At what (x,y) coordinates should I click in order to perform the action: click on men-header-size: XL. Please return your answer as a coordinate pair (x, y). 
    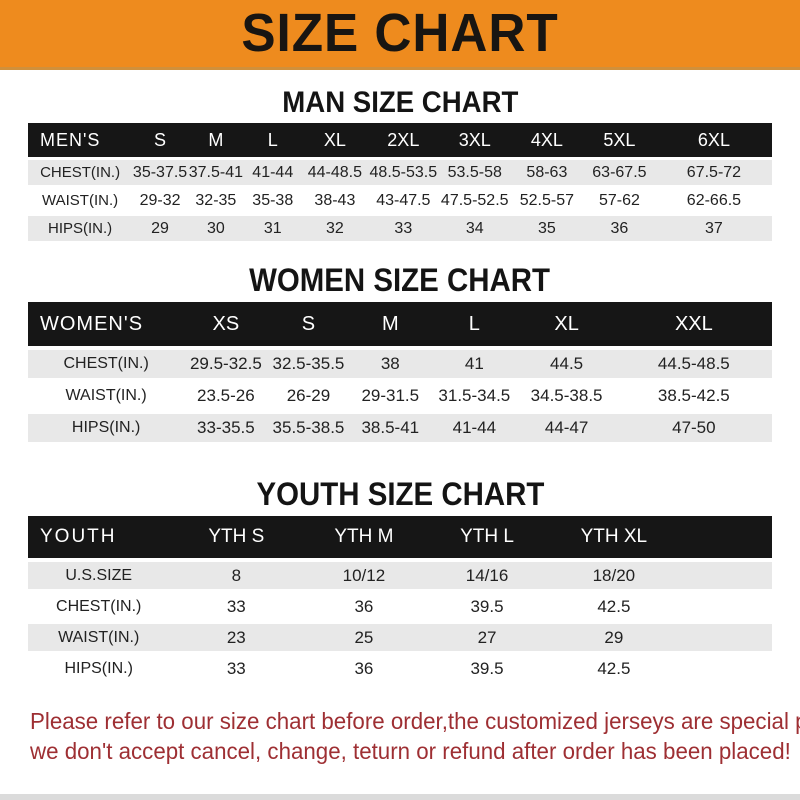
    Looking at the image, I should click on (334, 140).